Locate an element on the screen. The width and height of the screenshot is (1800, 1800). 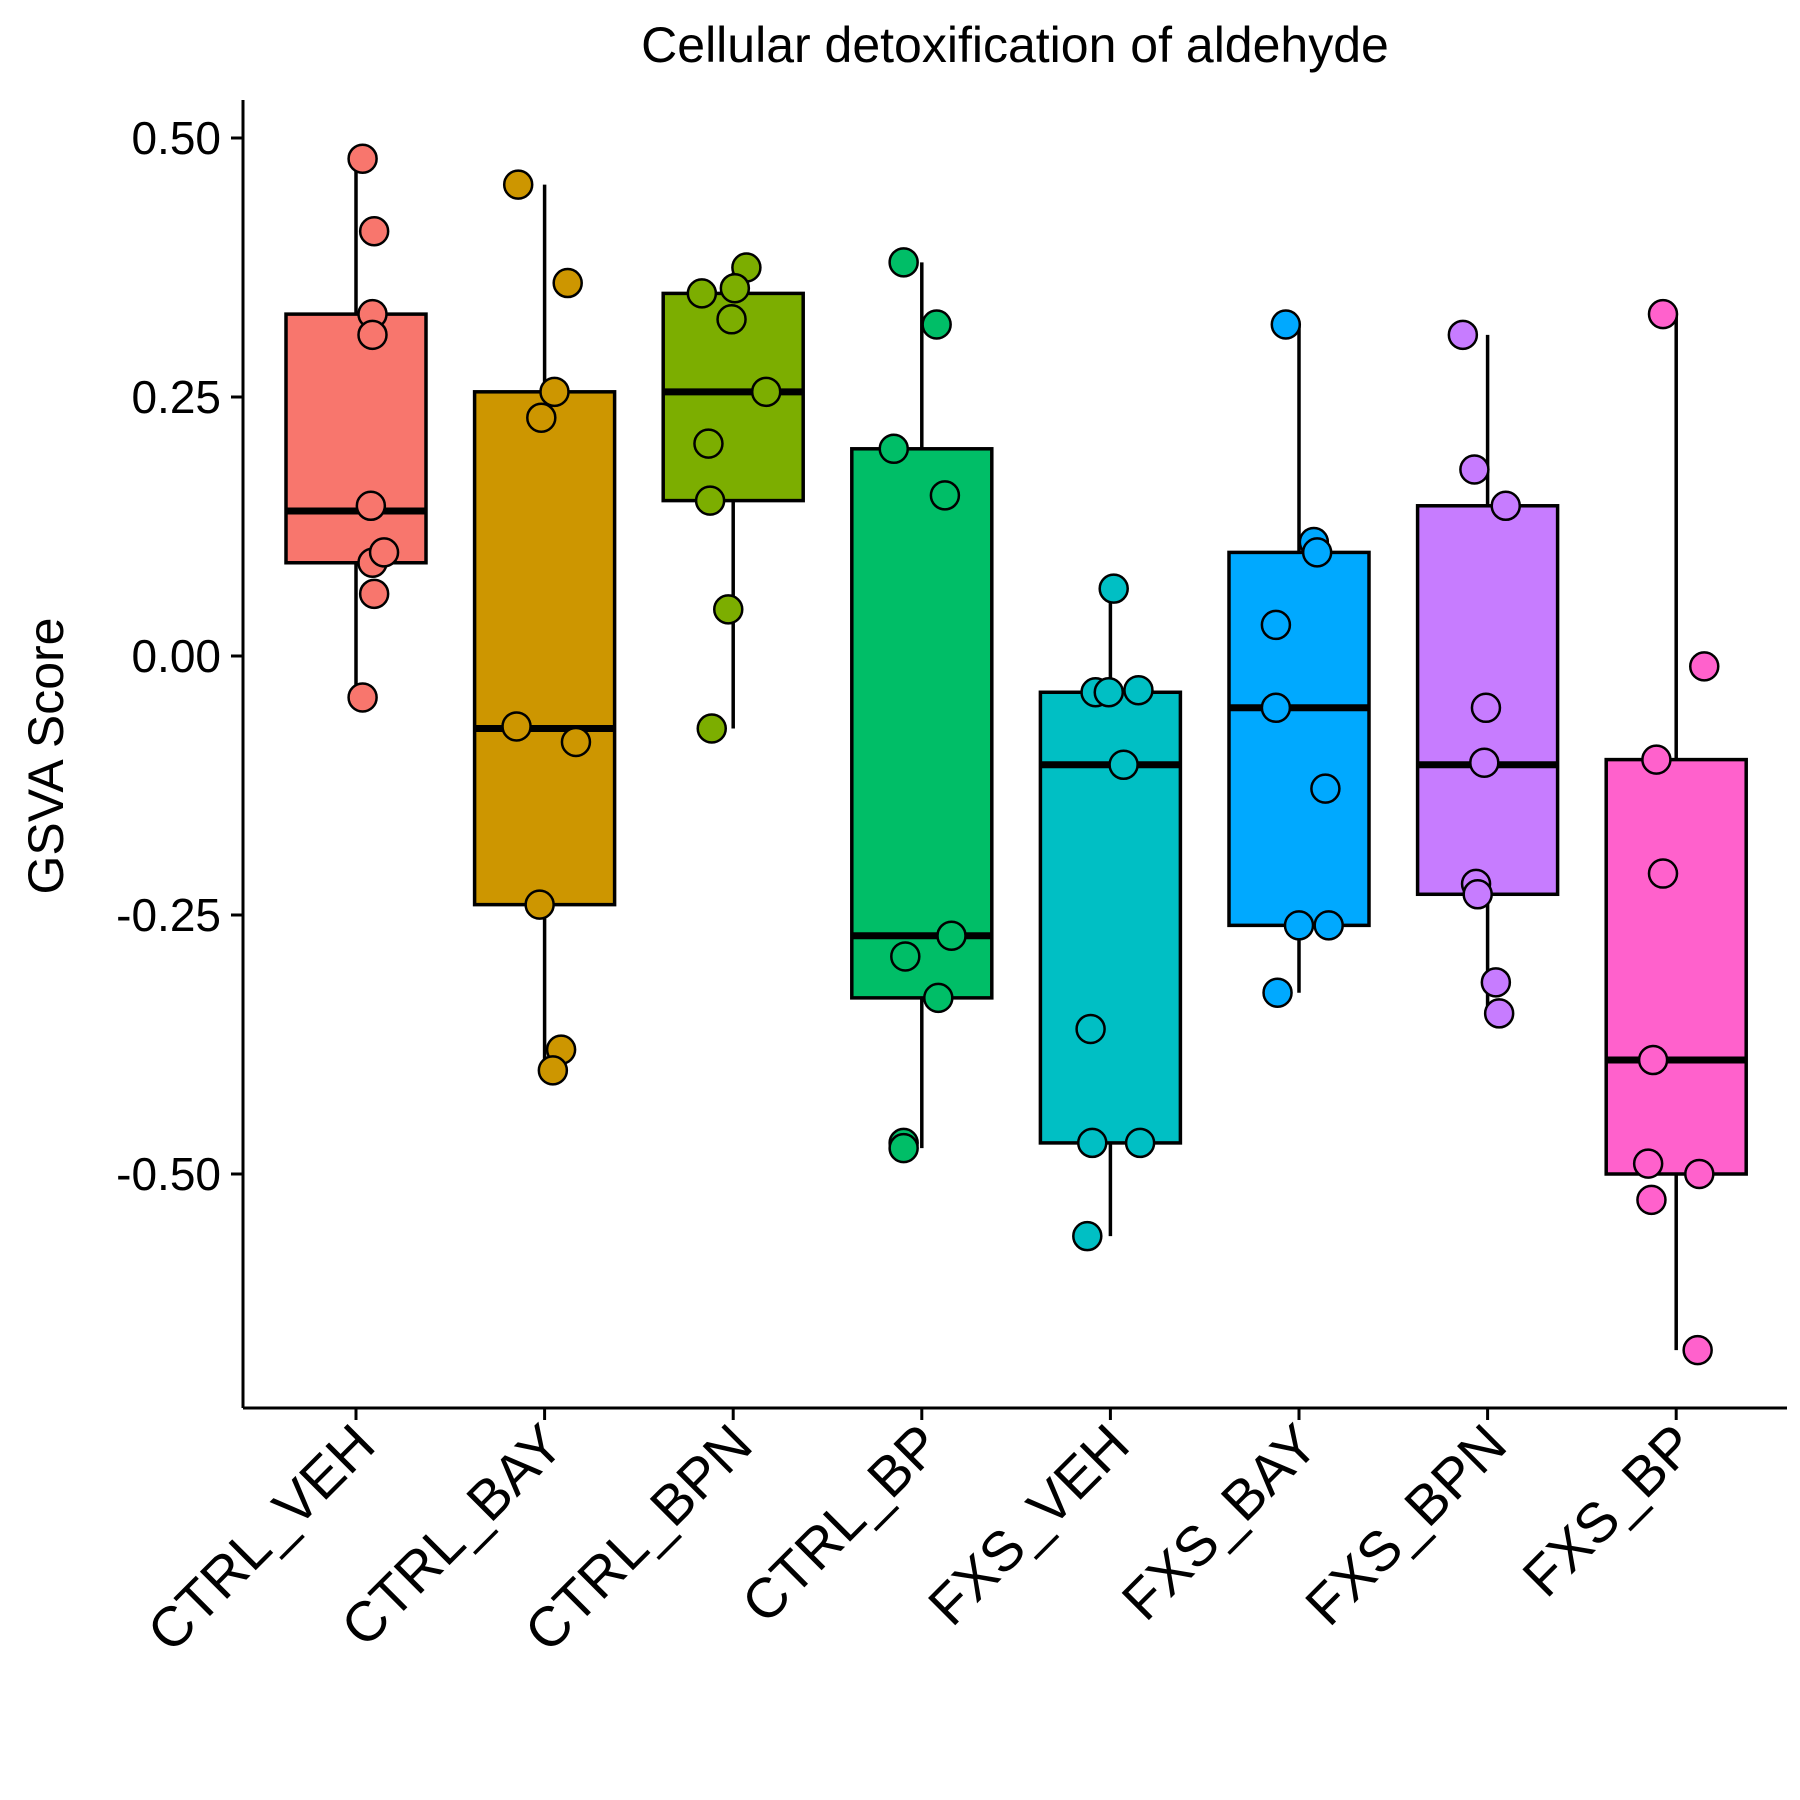
x-tick-label: FXS_BPN is located at coordinates (1405, 1524).